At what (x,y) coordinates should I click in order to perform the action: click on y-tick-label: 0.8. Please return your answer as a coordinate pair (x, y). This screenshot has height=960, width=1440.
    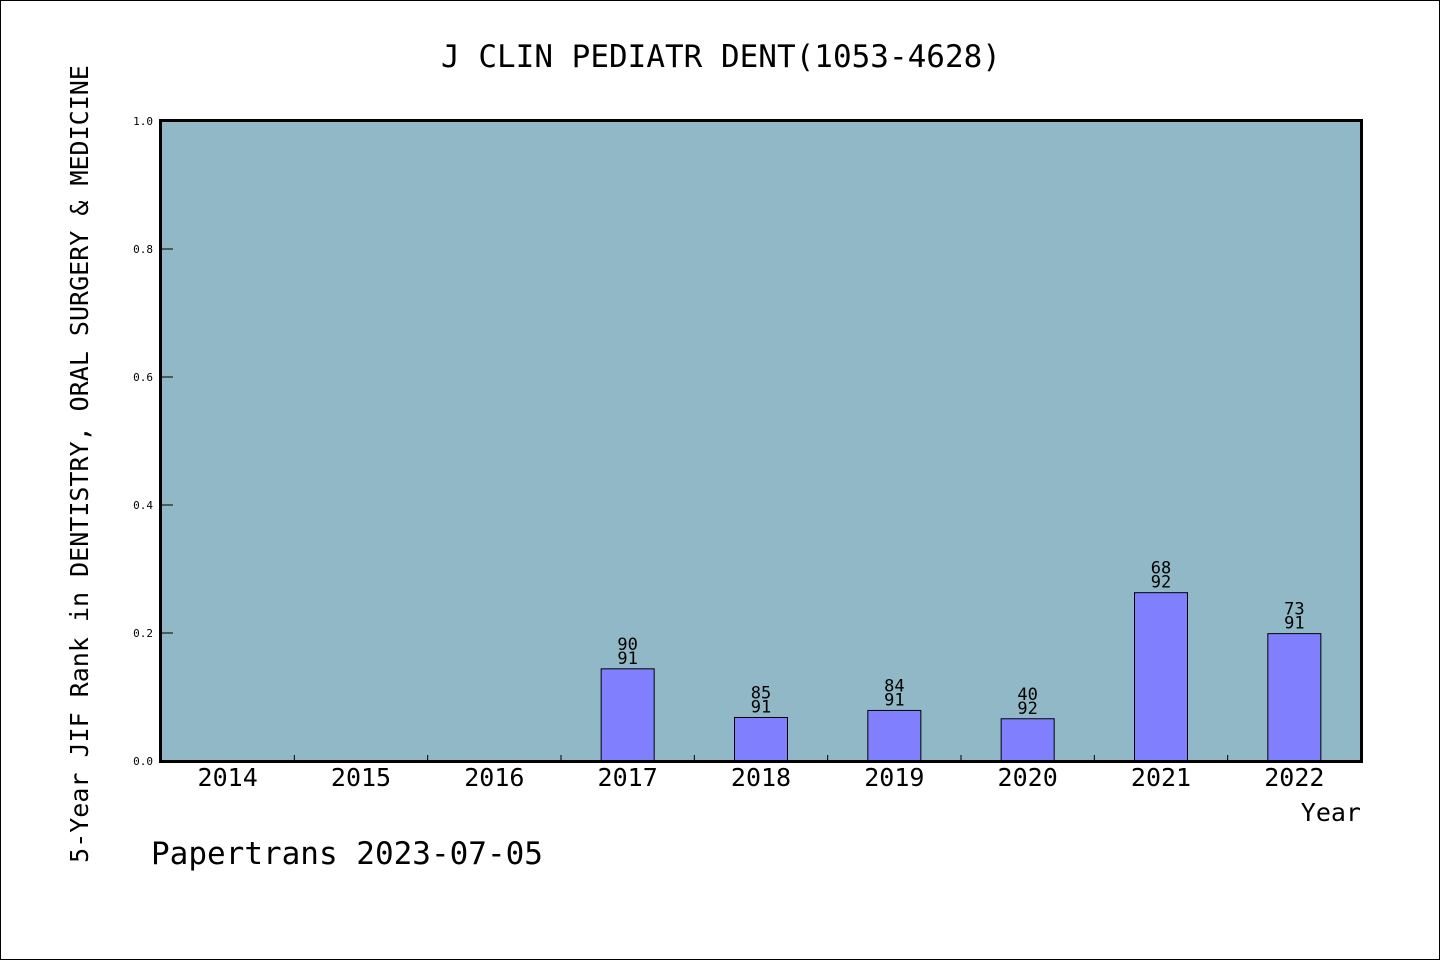
    Looking at the image, I should click on (143, 249).